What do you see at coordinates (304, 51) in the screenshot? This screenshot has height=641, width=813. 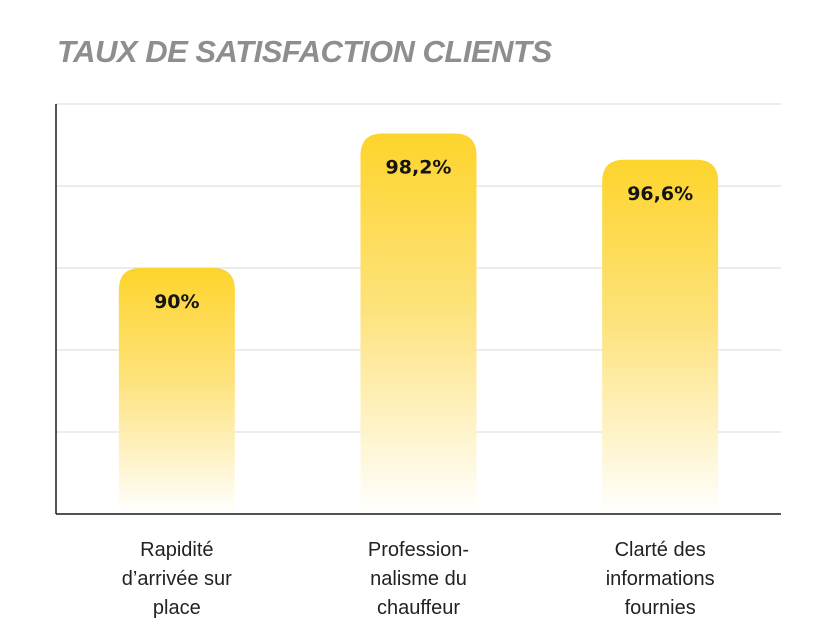 I see `chart-title: TAUX DE SATISFACTION CLIENTS` at bounding box center [304, 51].